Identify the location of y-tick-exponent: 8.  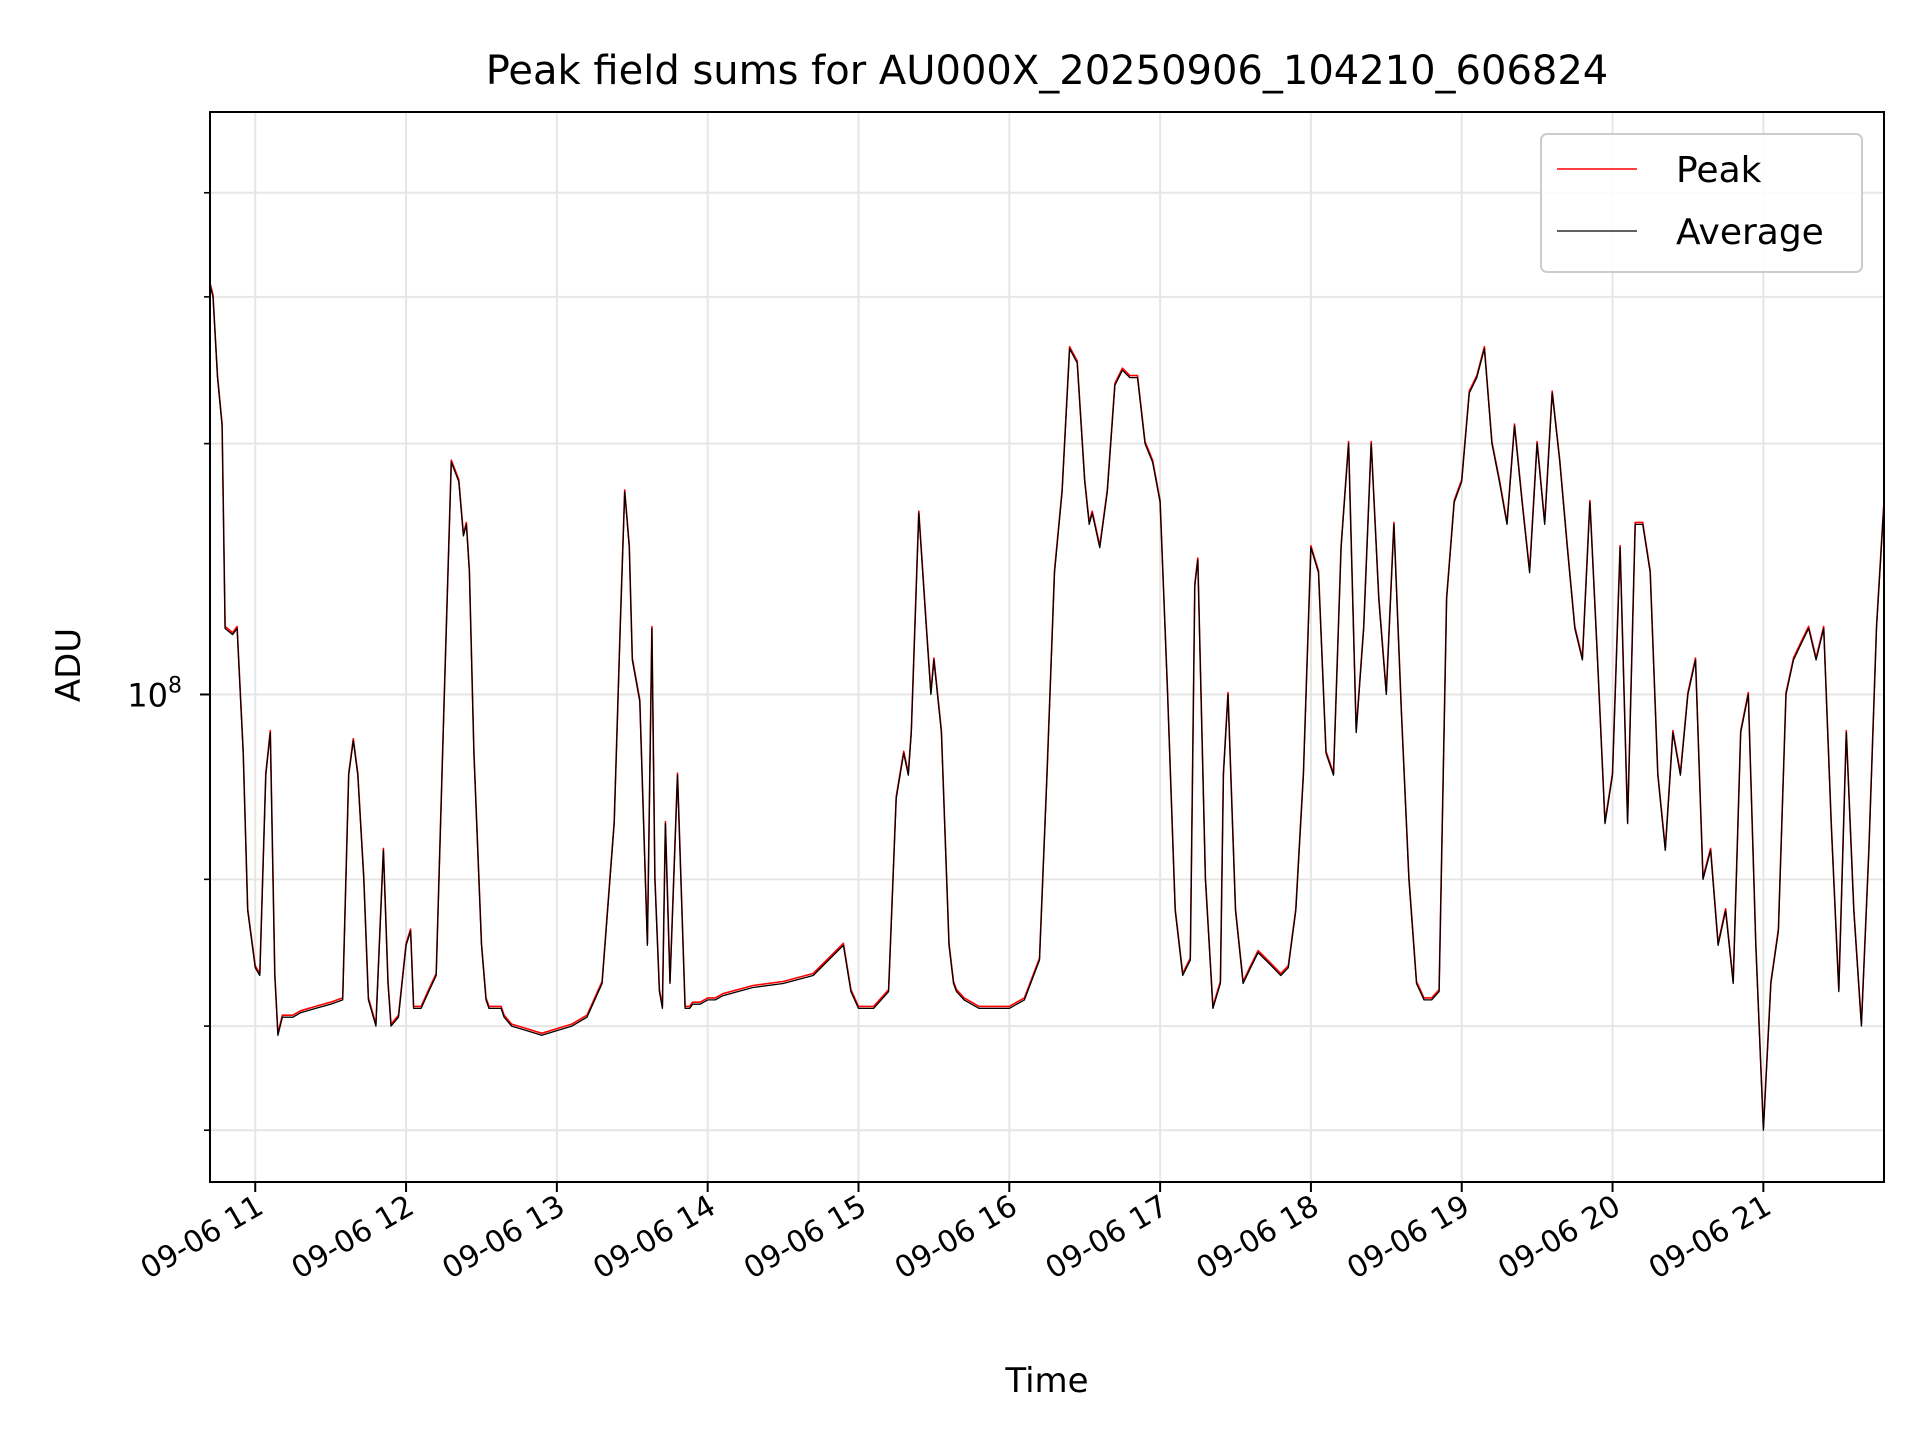
(175, 685).